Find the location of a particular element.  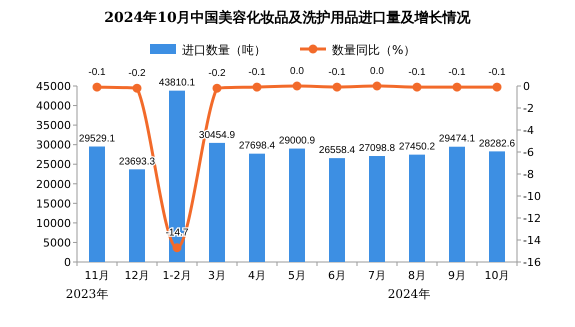

y-tick-label: 5000 is located at coordinates (57, 243).